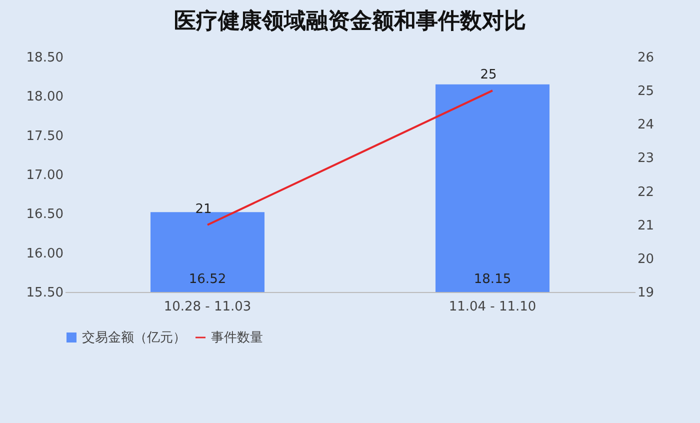 The width and height of the screenshot is (700, 423). Describe the element at coordinates (493, 279) in the screenshot. I see `data-label: 18.15` at that location.